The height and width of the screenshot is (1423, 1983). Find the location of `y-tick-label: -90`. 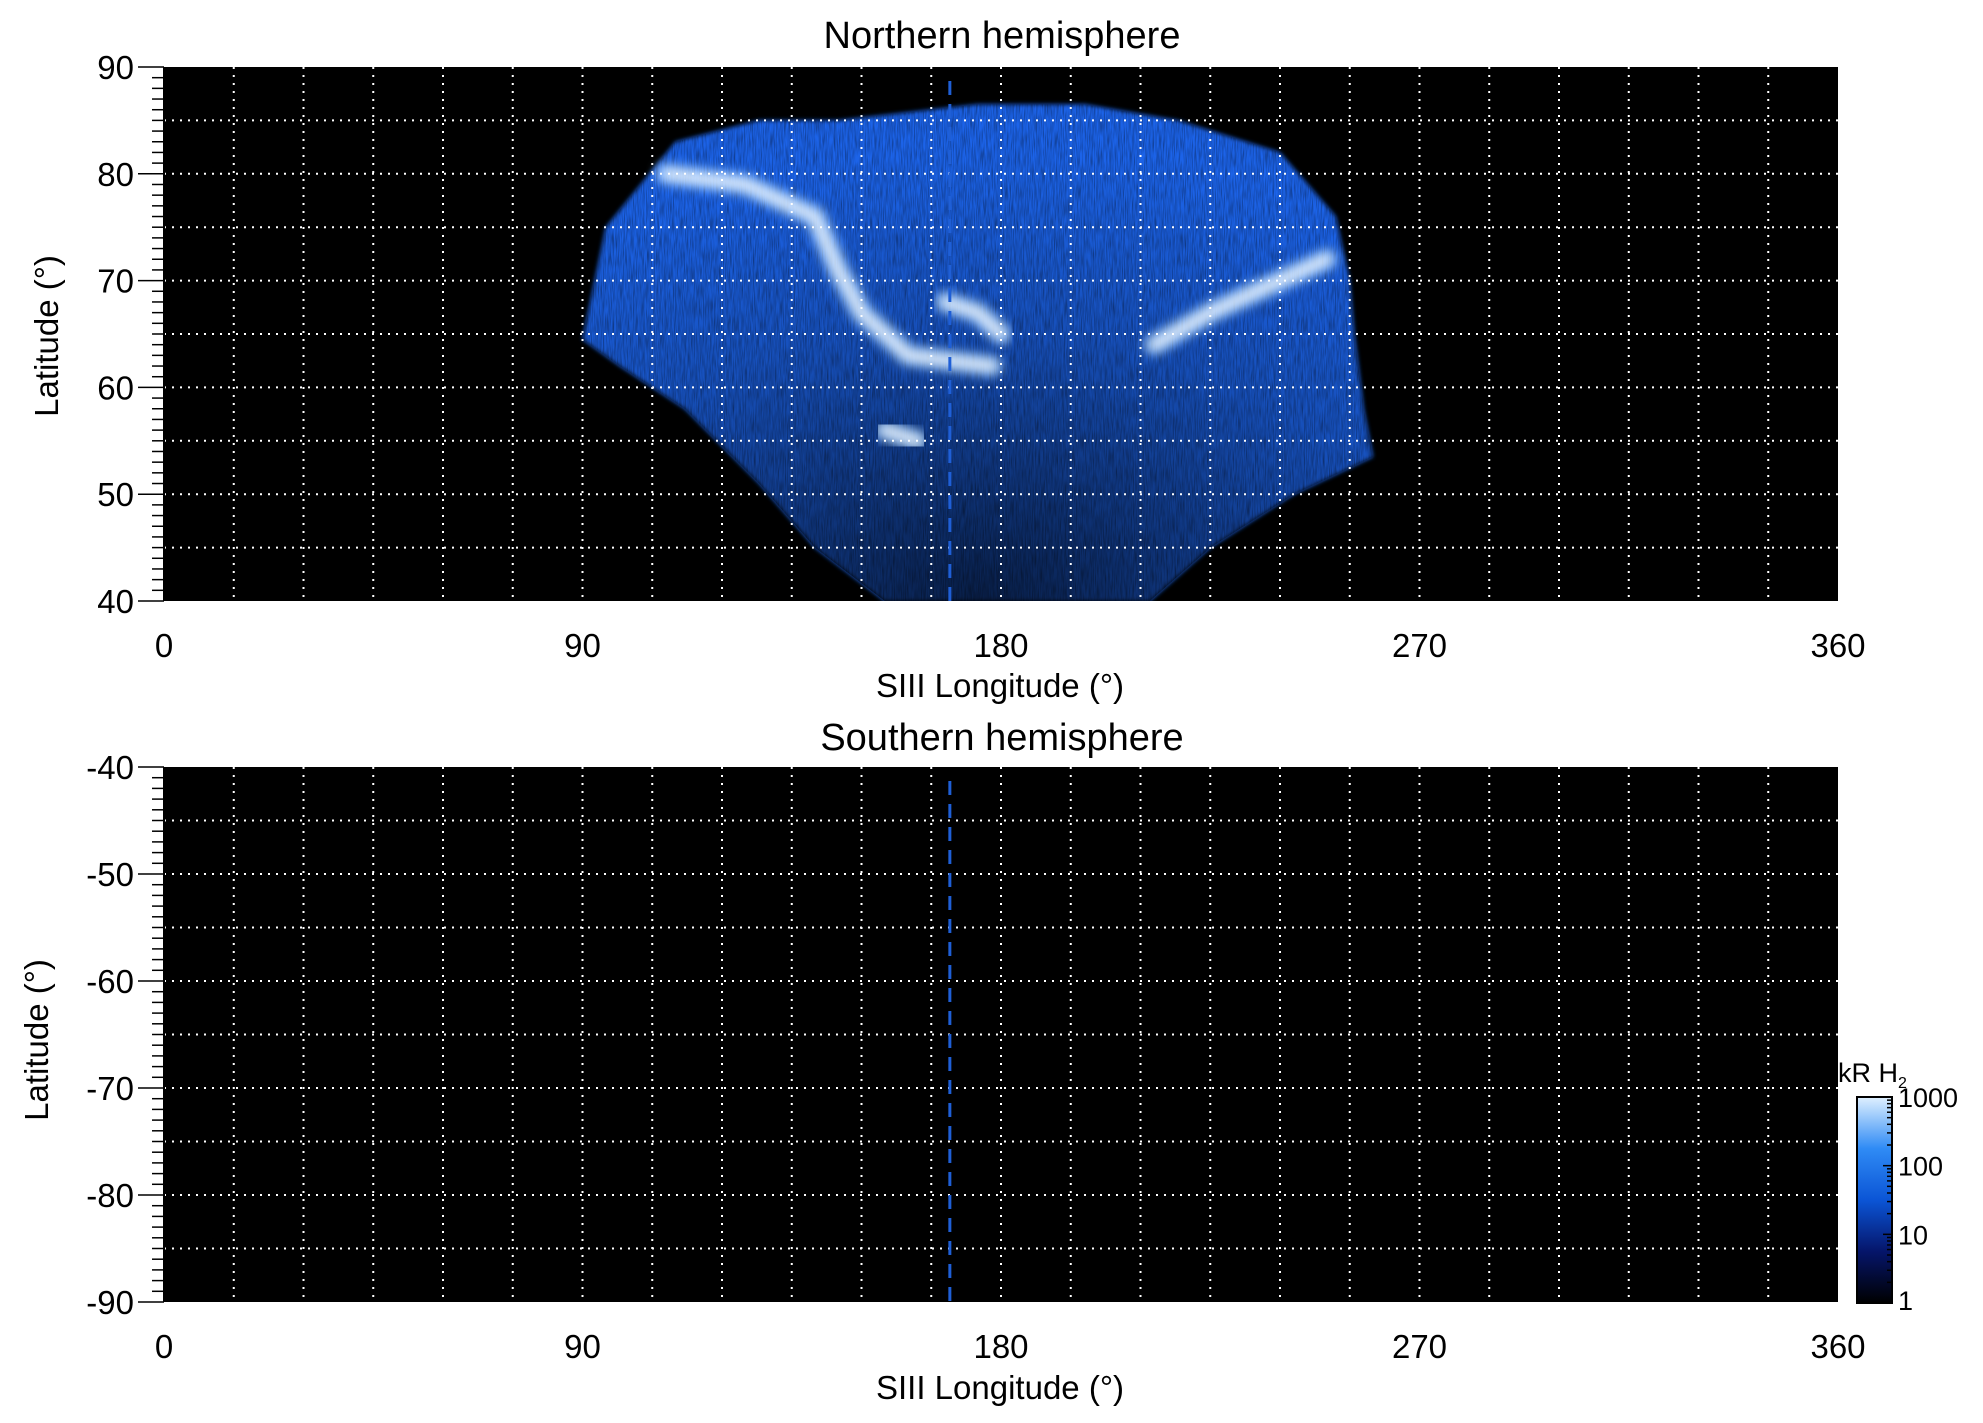

y-tick-label: -90 is located at coordinates (110, 1302).